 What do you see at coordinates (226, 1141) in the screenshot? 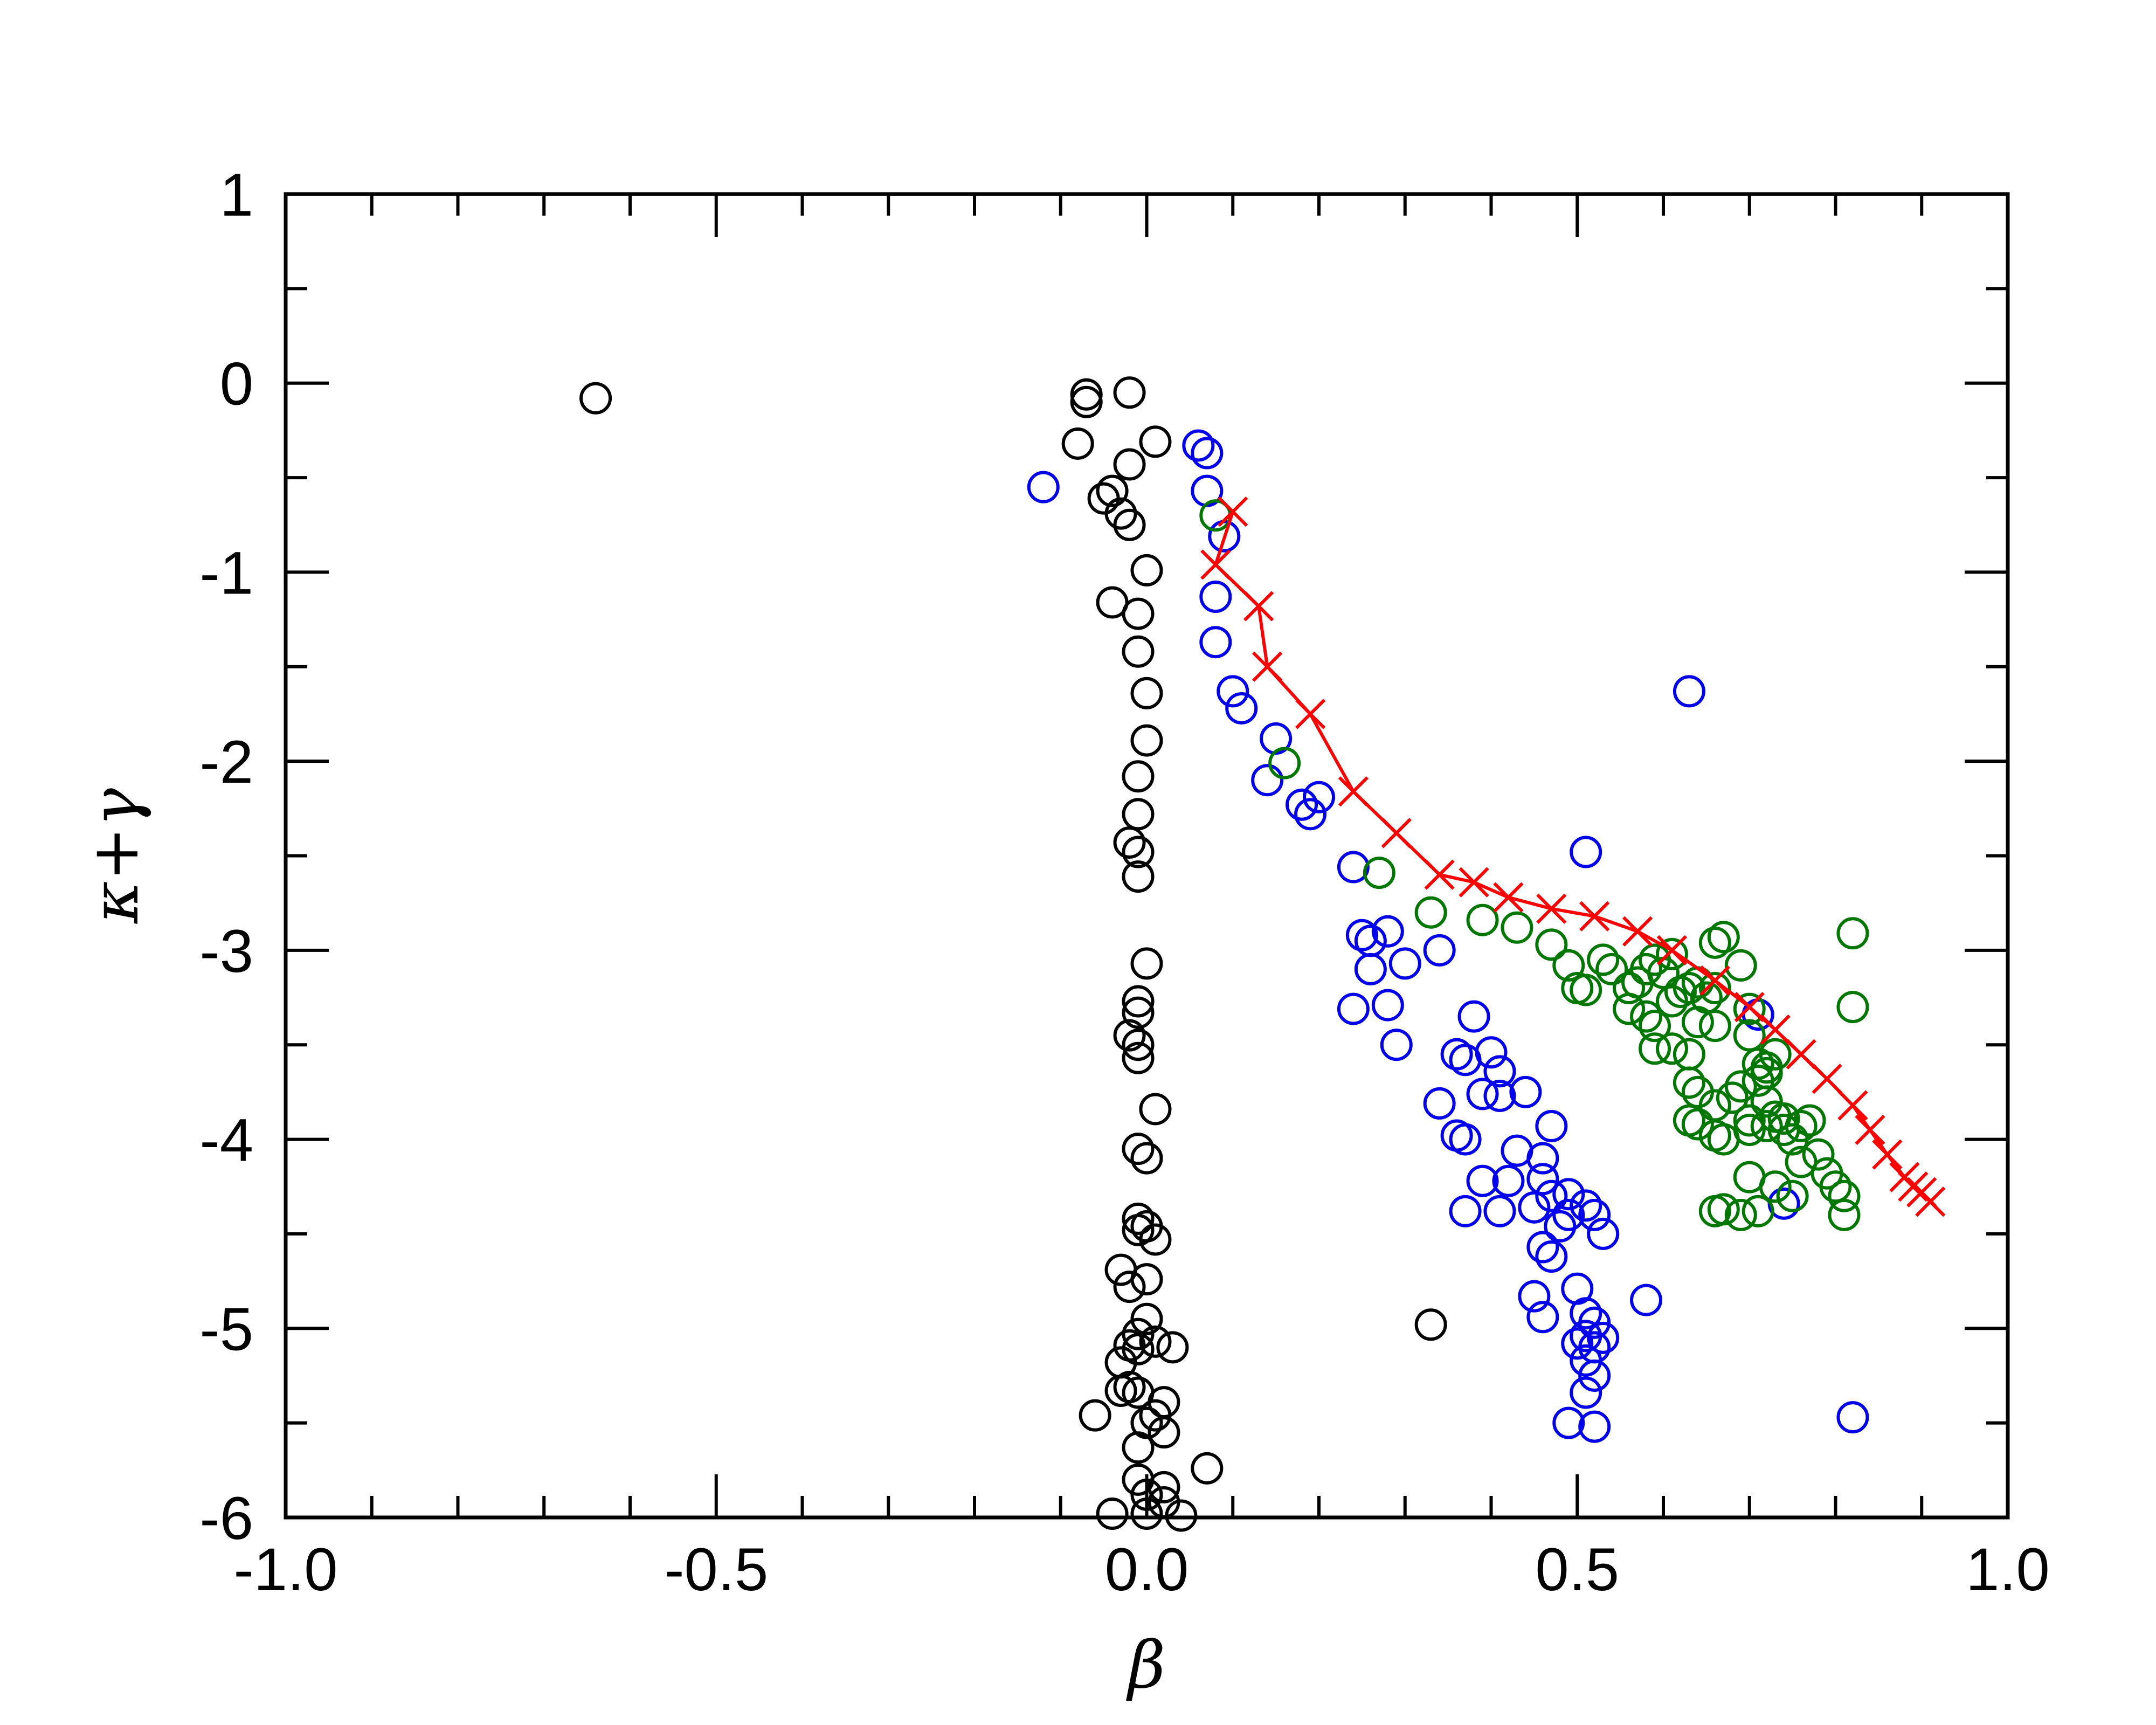
I see `y-tick-label: -4` at bounding box center [226, 1141].